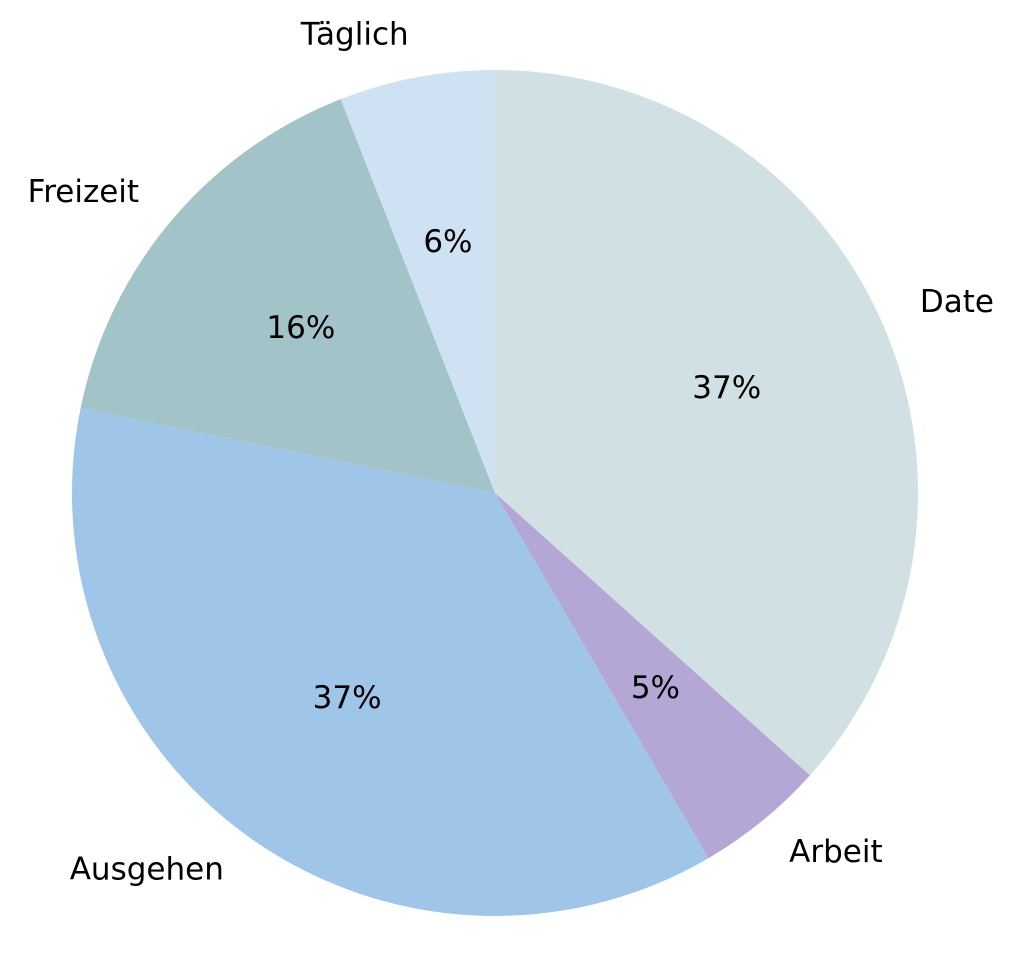  Describe the element at coordinates (354, 34) in the screenshot. I see `slice-label-täglich: Täglich` at that location.